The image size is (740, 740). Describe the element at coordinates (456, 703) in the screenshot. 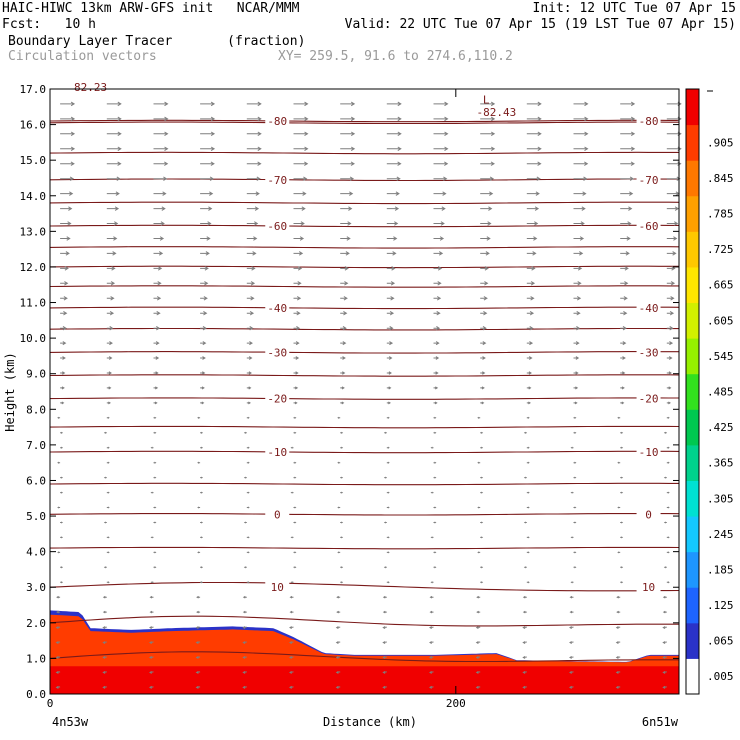

I see `x-tick-label: 200` at that location.